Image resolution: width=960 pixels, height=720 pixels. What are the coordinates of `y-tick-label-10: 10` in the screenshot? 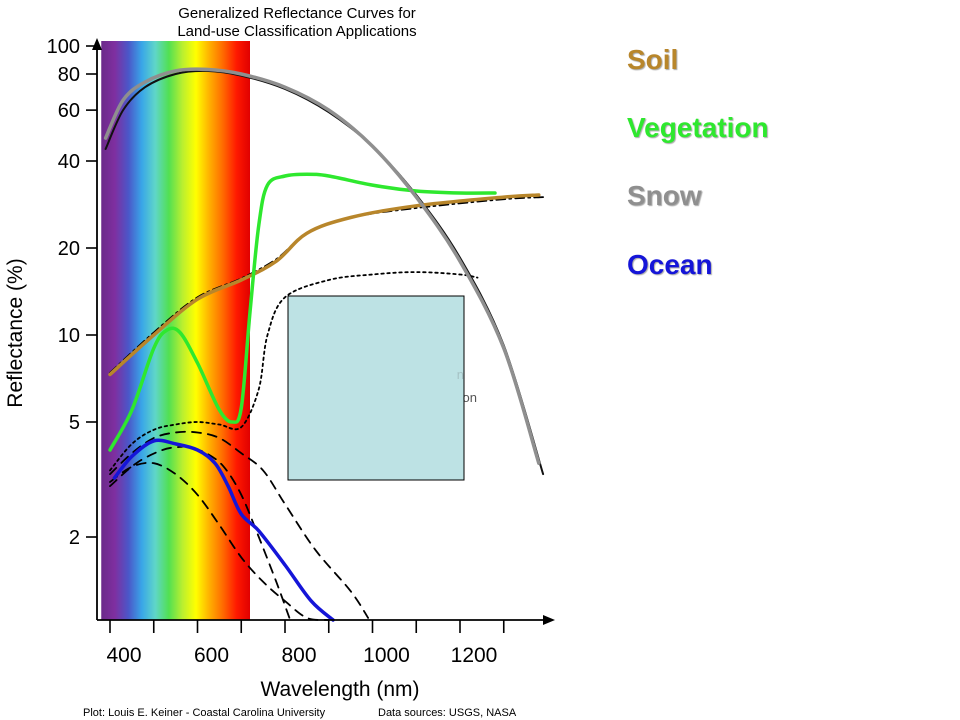 It's located at (69, 336).